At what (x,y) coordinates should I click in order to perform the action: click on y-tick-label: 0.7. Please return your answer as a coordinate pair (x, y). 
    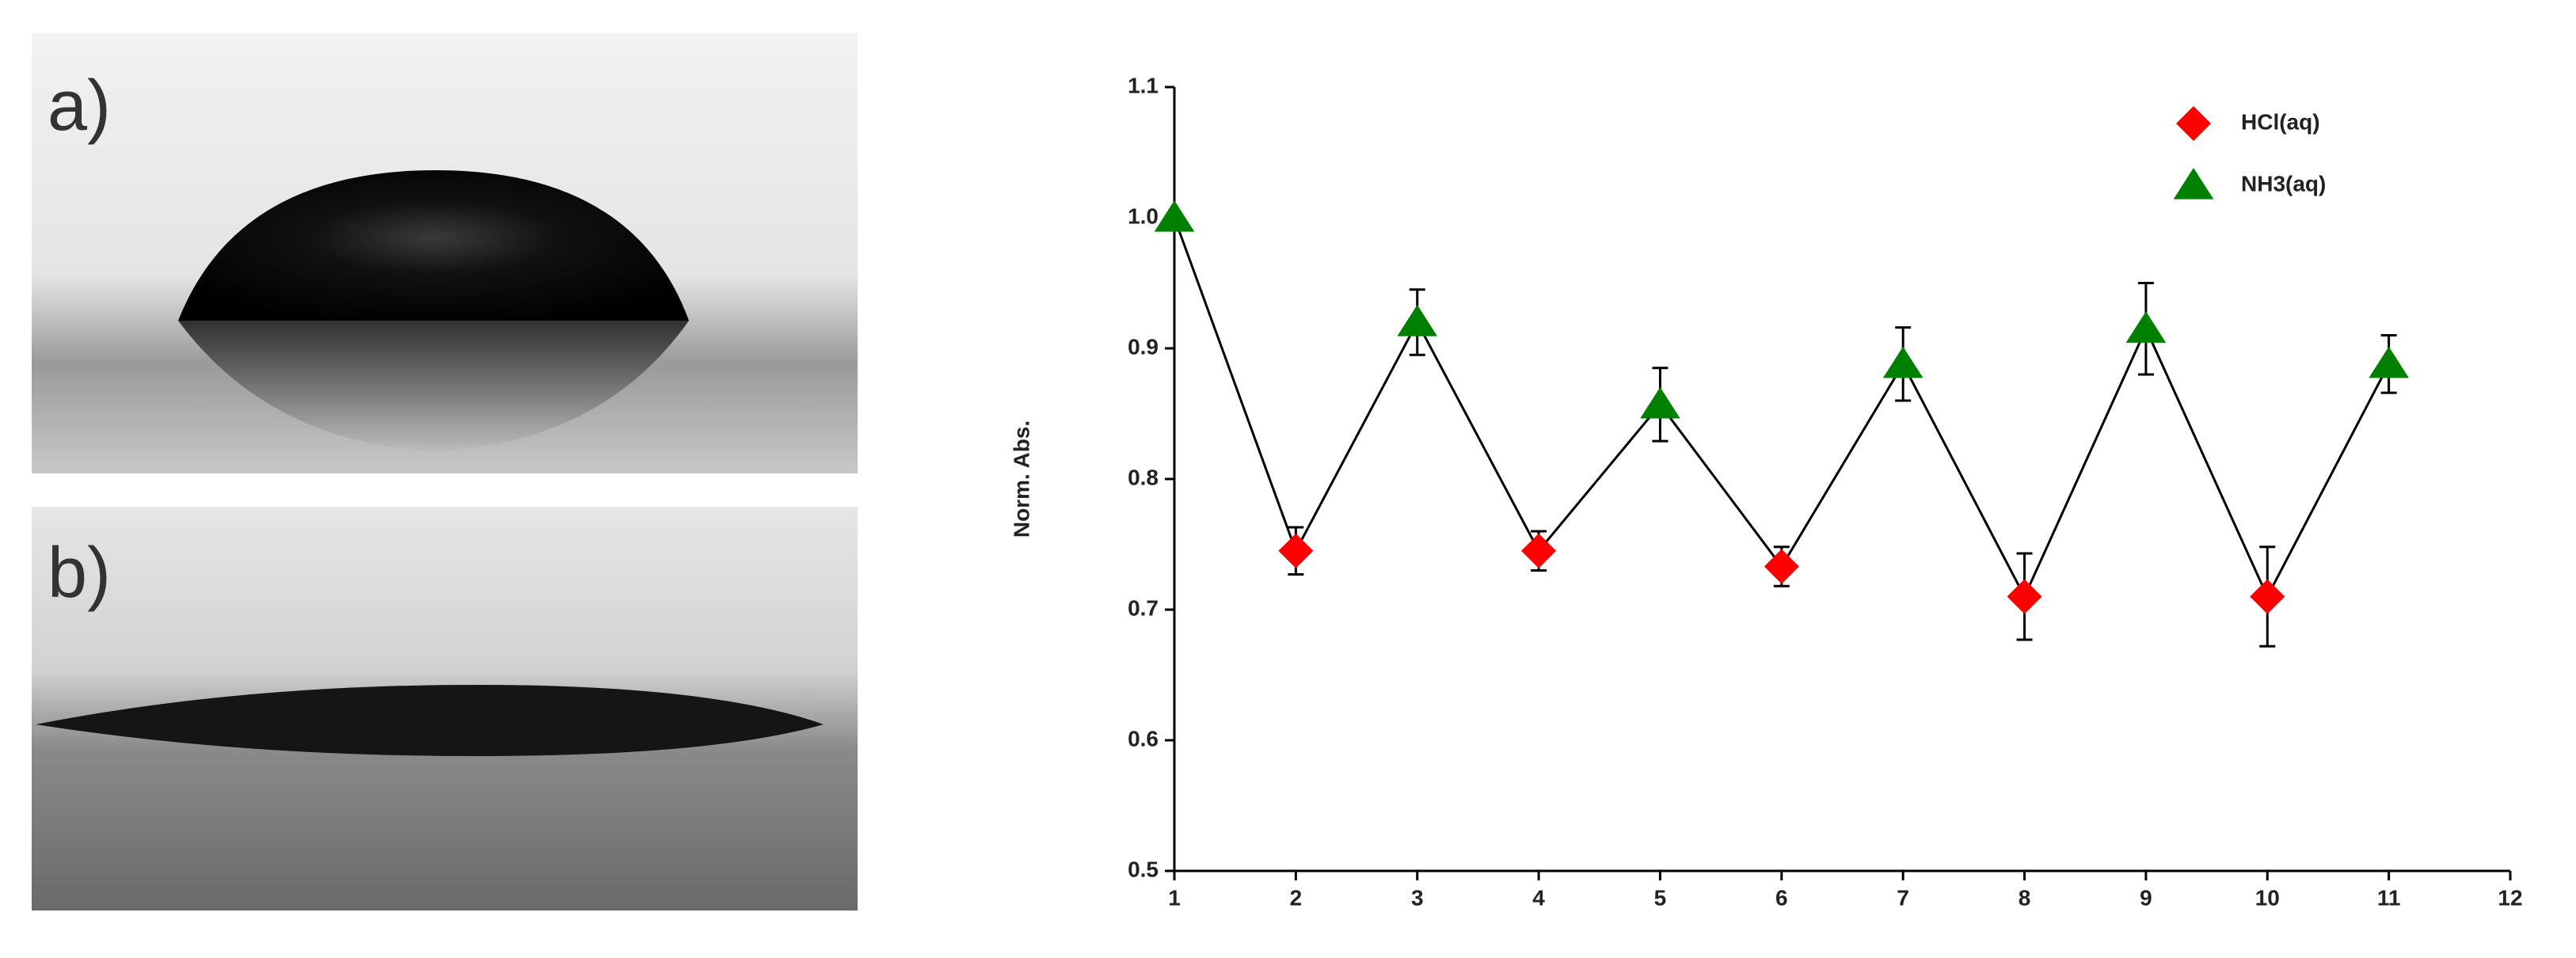
    Looking at the image, I should click on (1143, 607).